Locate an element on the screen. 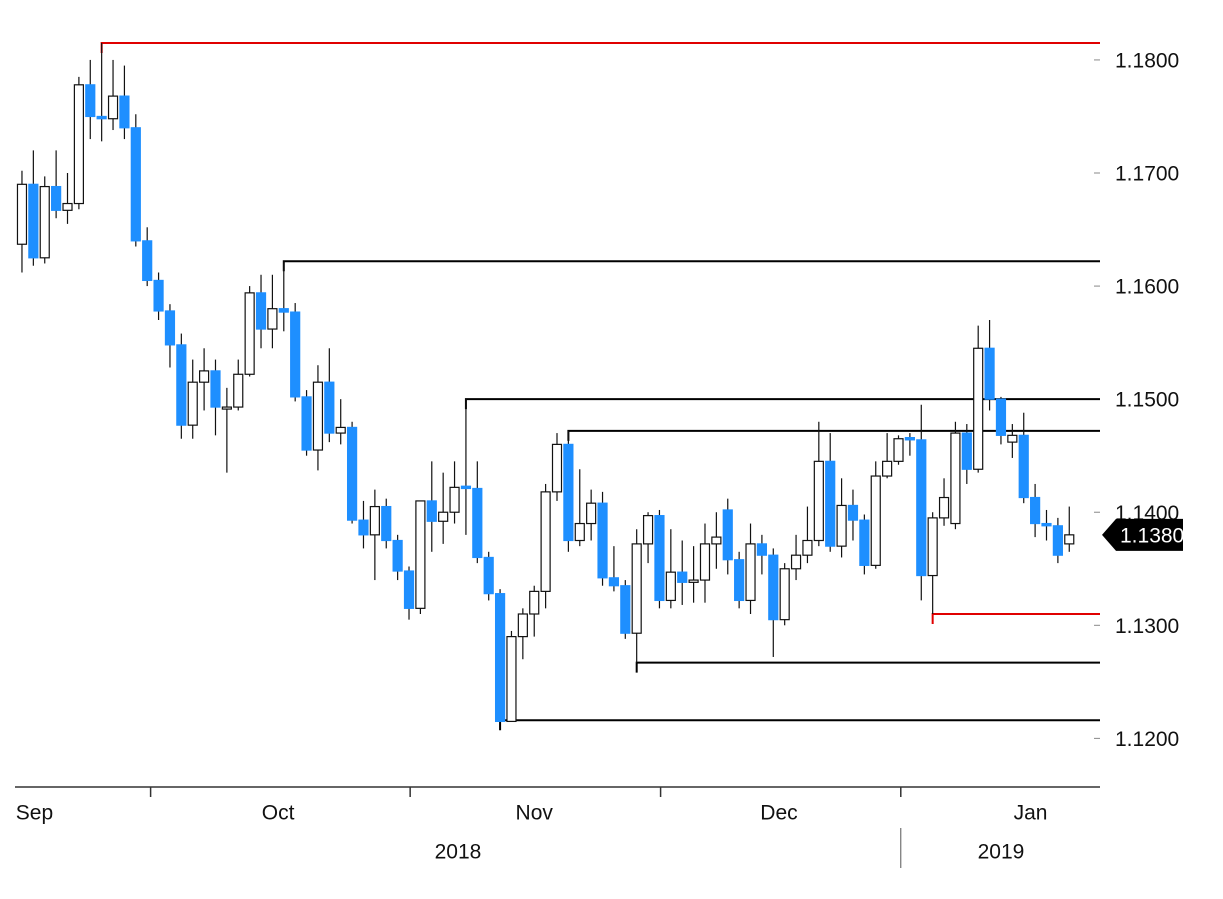  last-price-label: 1.1380 is located at coordinates (1152, 535).